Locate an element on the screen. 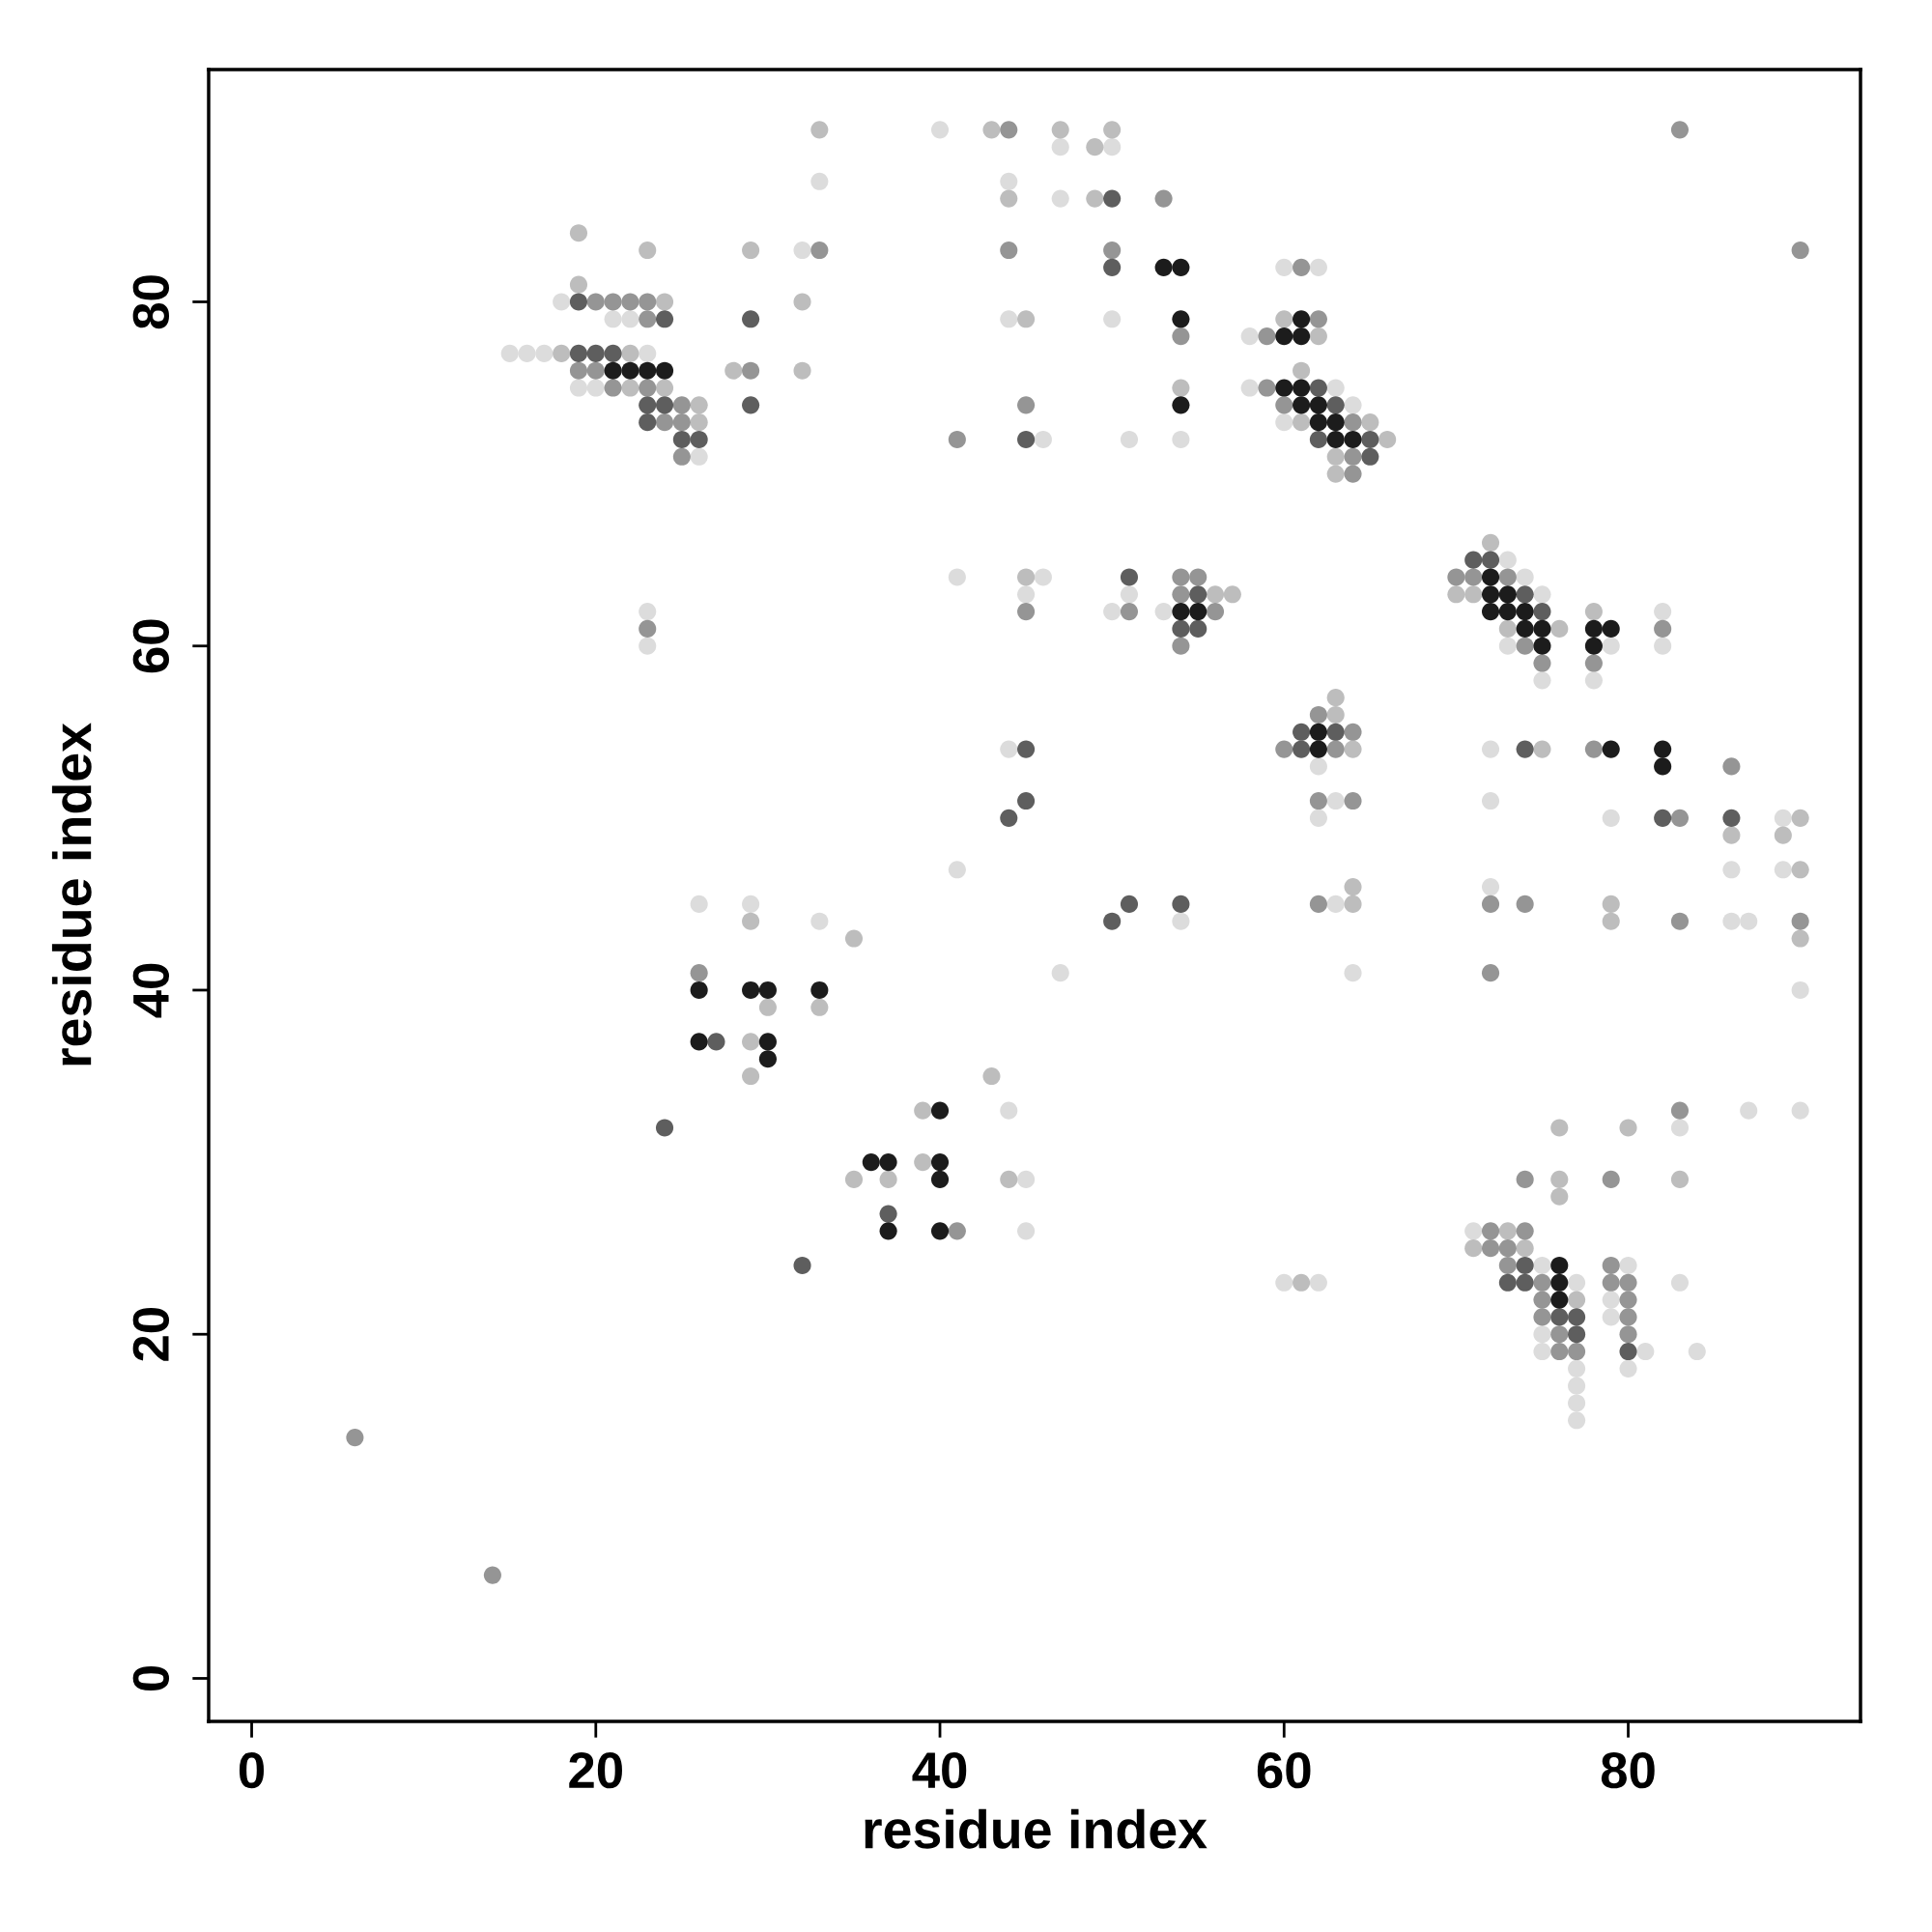 The width and height of the screenshot is (1932, 1932). x-tick-label: 80 is located at coordinates (1628, 1770).